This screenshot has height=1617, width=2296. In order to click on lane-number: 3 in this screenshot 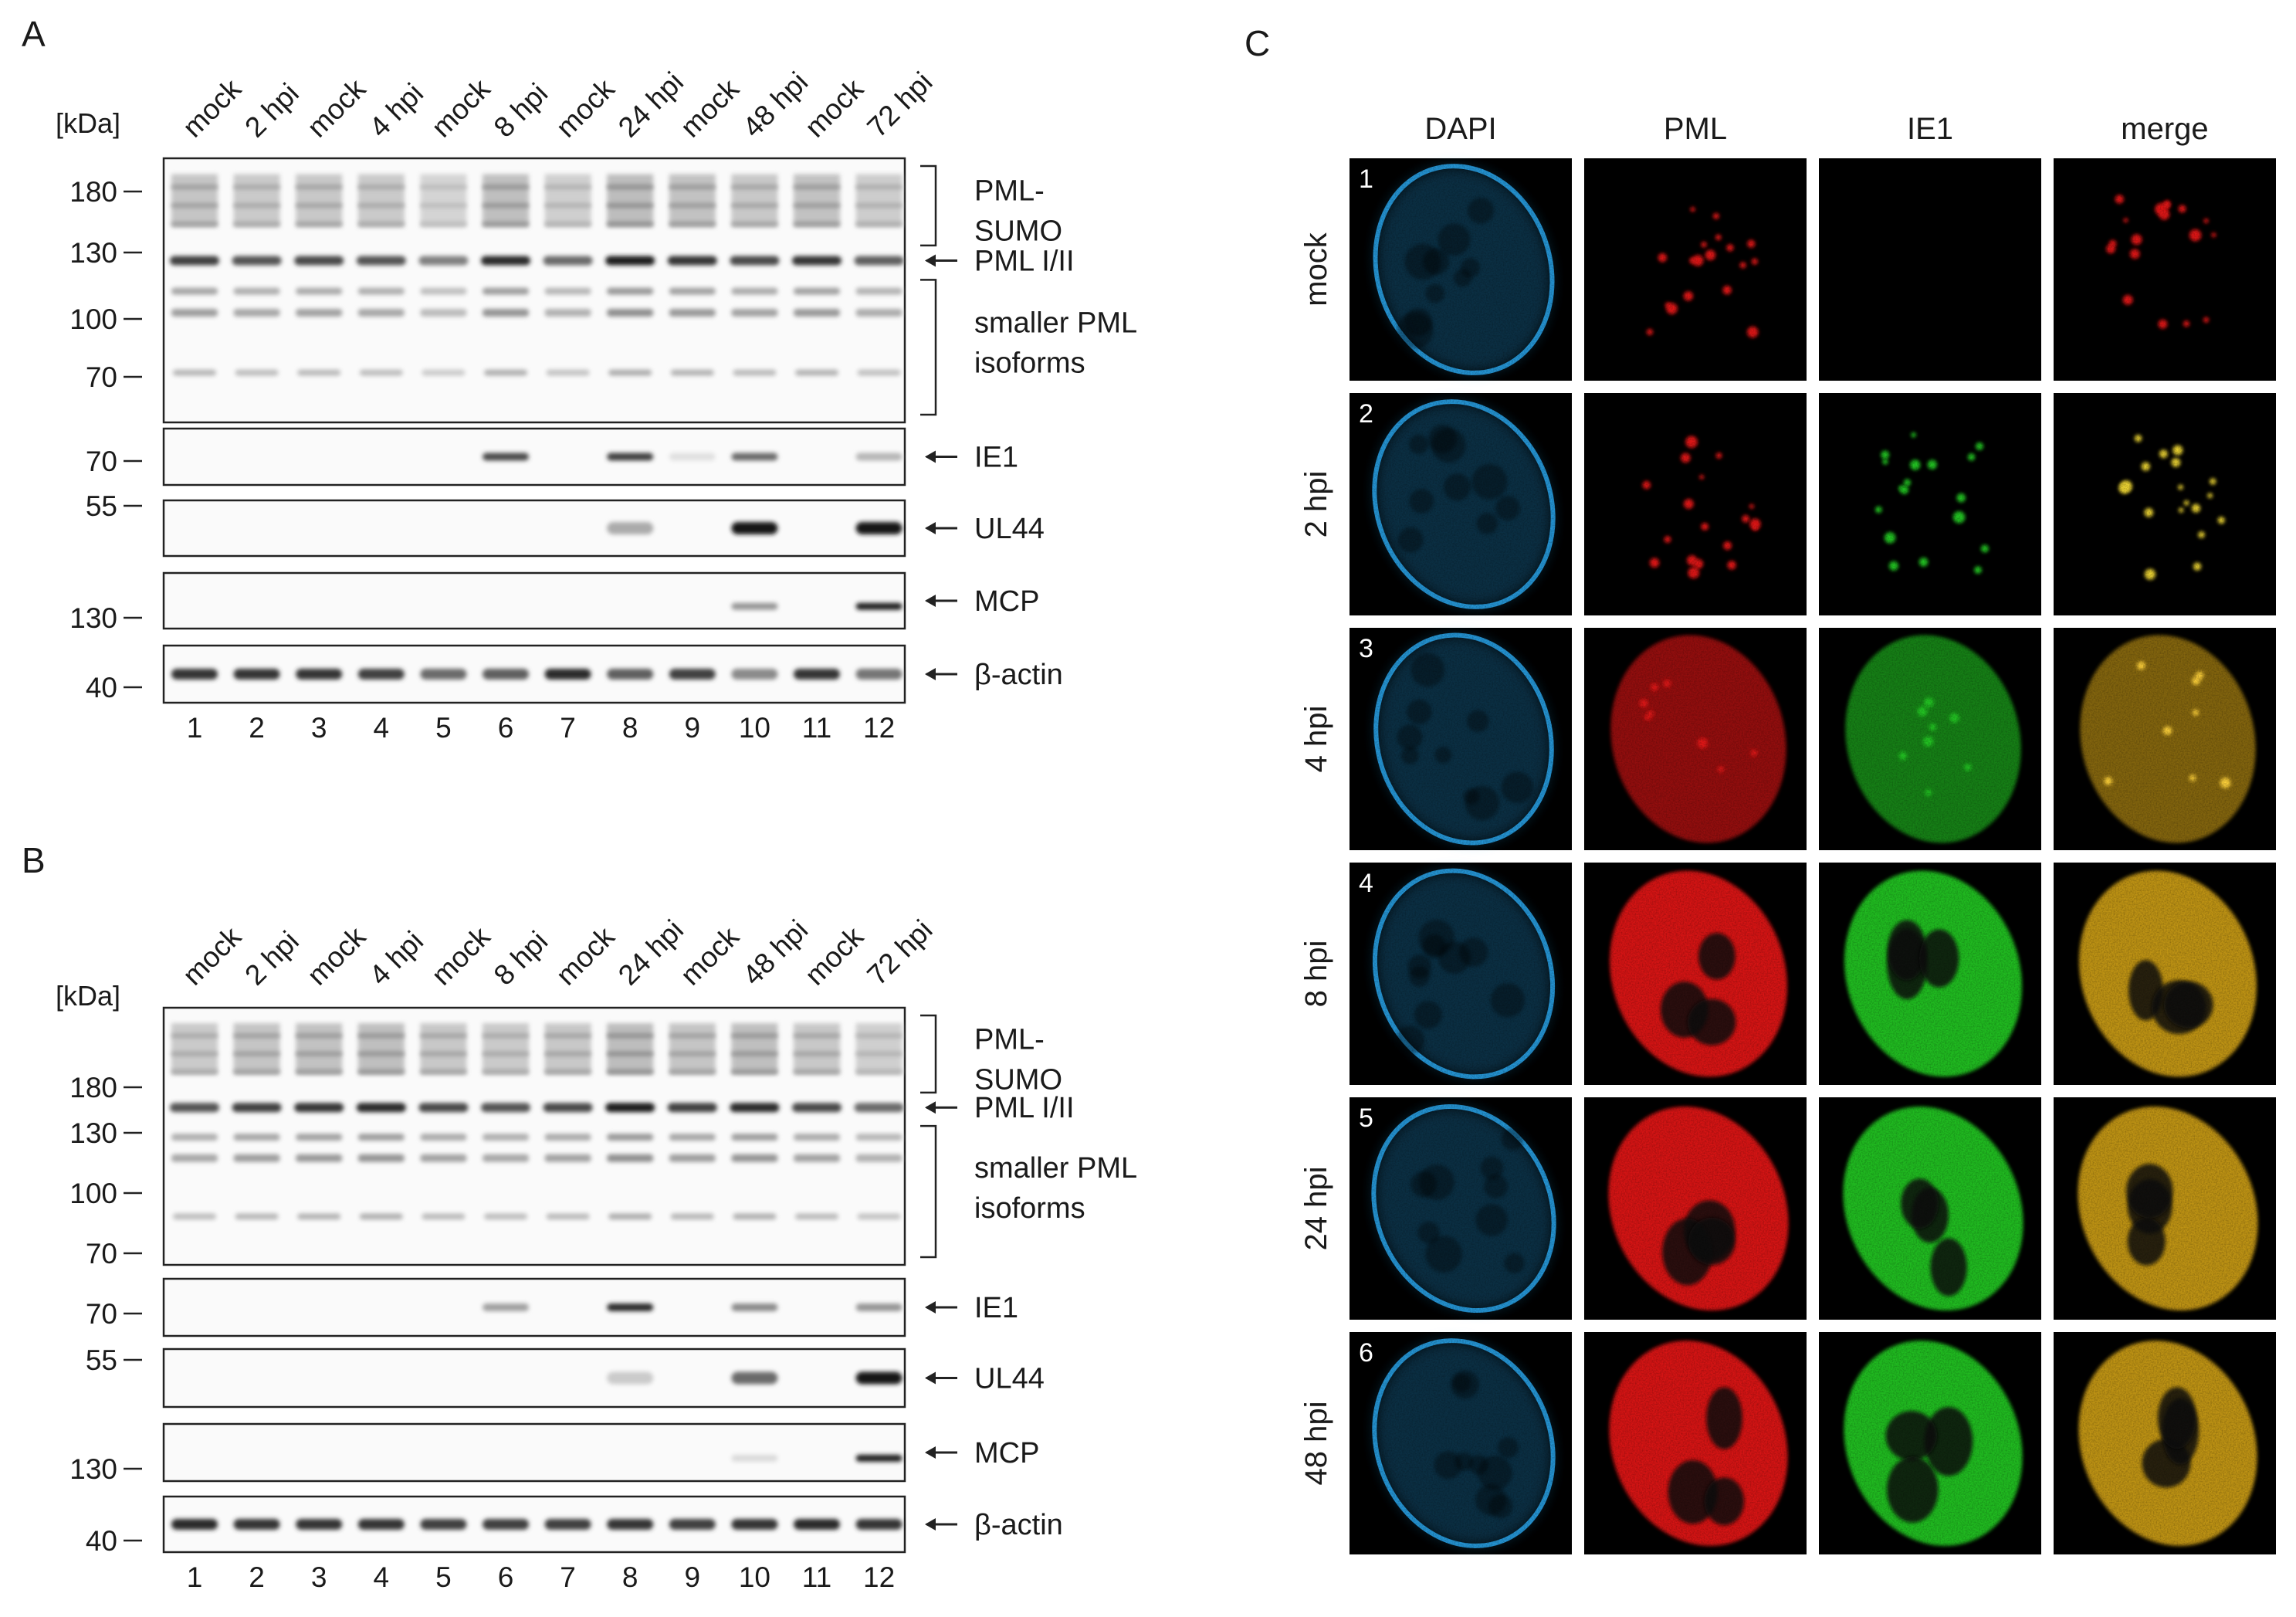, I will do `click(319, 728)`.